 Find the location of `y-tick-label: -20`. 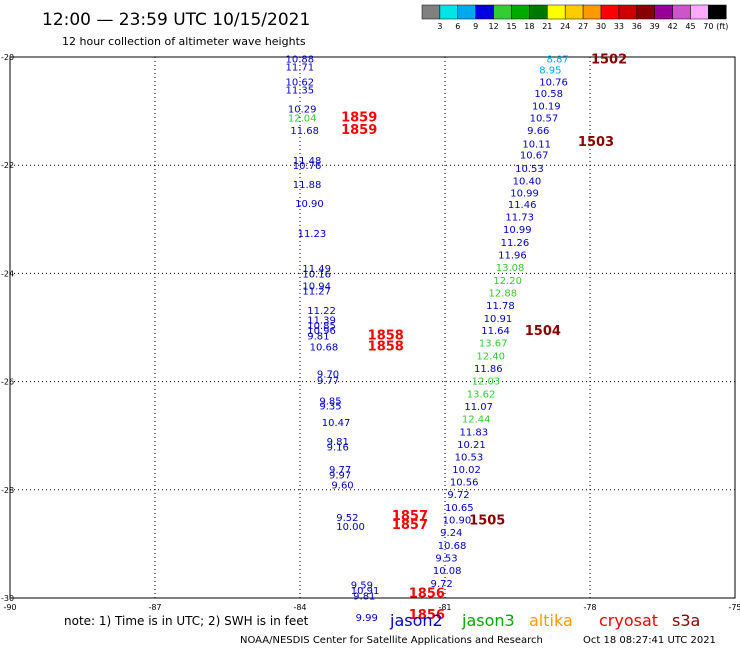

y-tick-label: -20 is located at coordinates (7, 57).